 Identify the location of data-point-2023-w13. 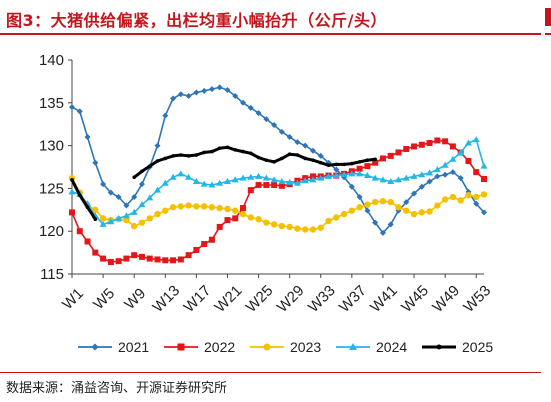
(165, 210).